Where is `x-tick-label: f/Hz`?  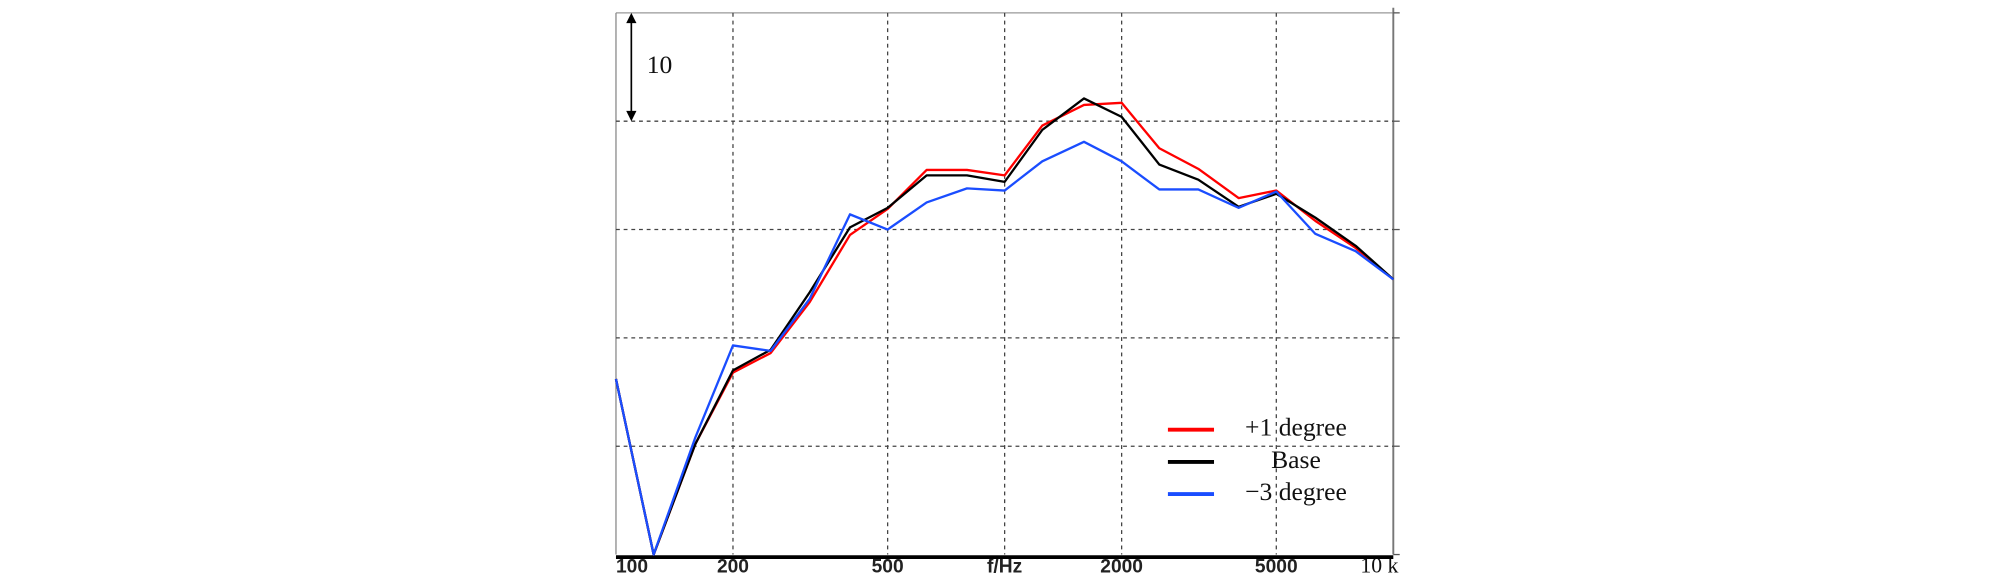
x-tick-label: f/Hz is located at coordinates (1004, 566).